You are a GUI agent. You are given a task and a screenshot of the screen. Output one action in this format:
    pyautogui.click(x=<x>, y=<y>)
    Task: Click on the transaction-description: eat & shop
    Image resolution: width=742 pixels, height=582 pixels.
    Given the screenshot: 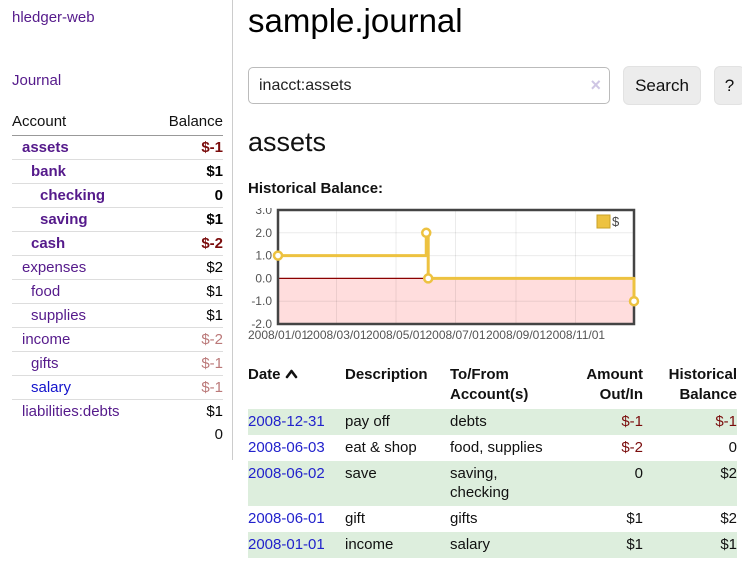 What is the action you would take?
    pyautogui.click(x=381, y=447)
    